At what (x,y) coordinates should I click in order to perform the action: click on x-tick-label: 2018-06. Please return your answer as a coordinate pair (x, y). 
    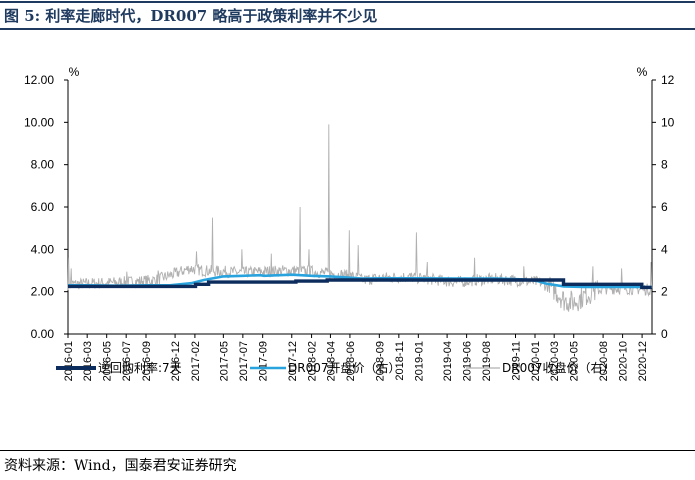
    Looking at the image, I should click on (351, 361).